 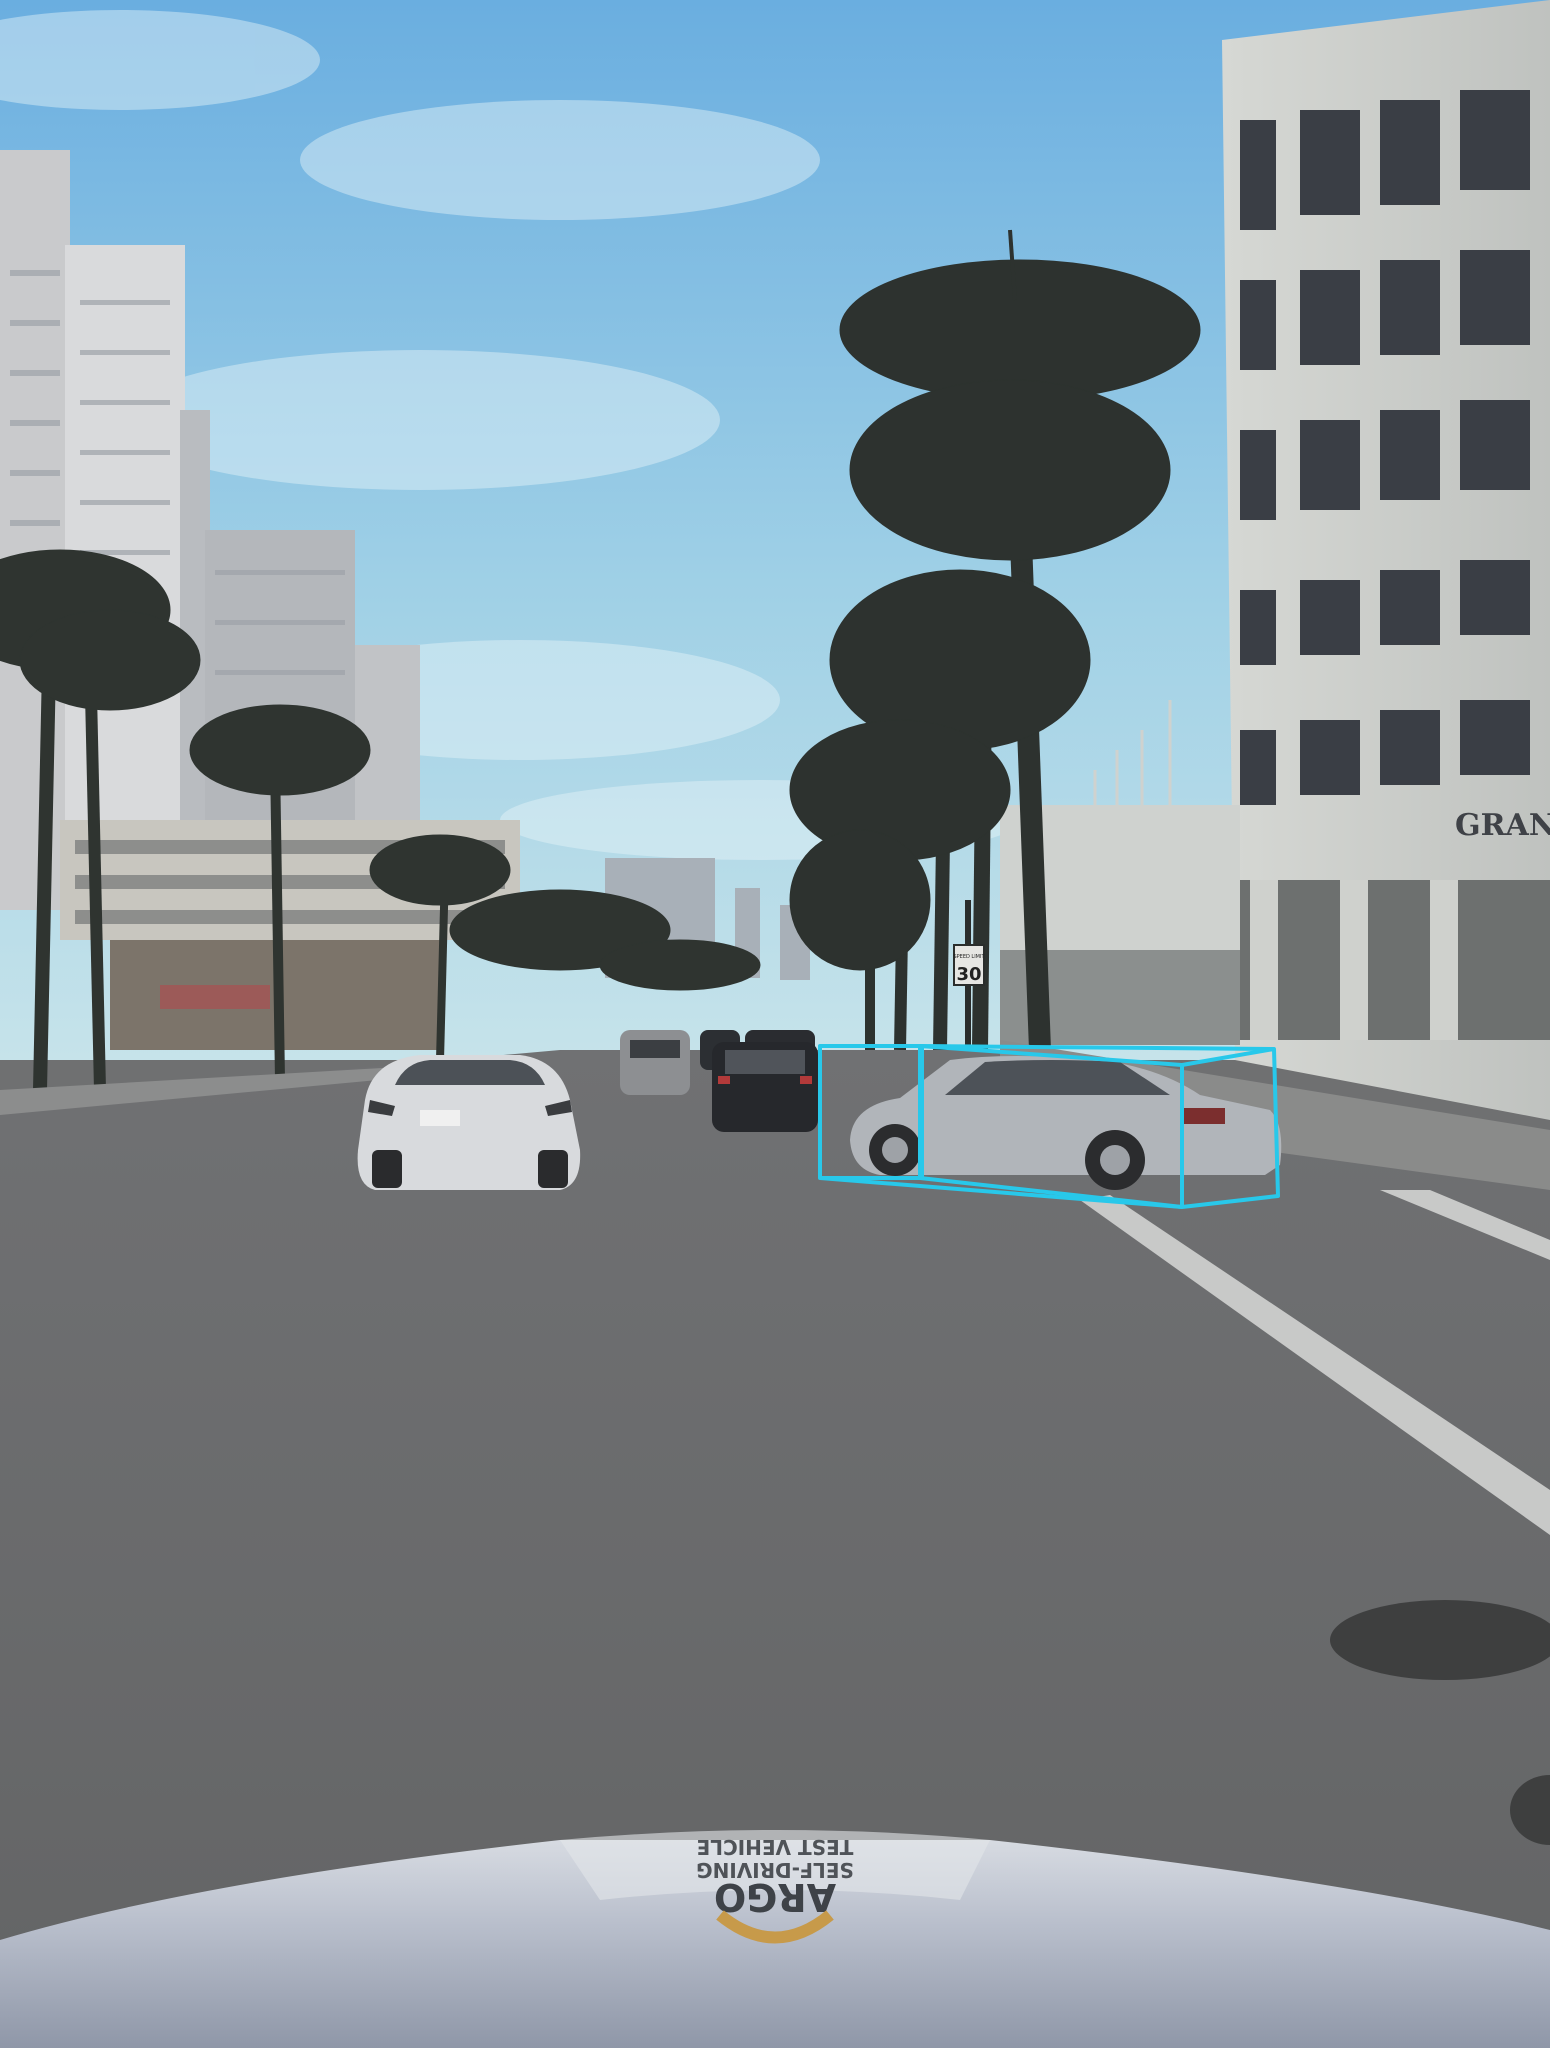 I want to click on lane-marking-right, so click(x=1315, y=1365).